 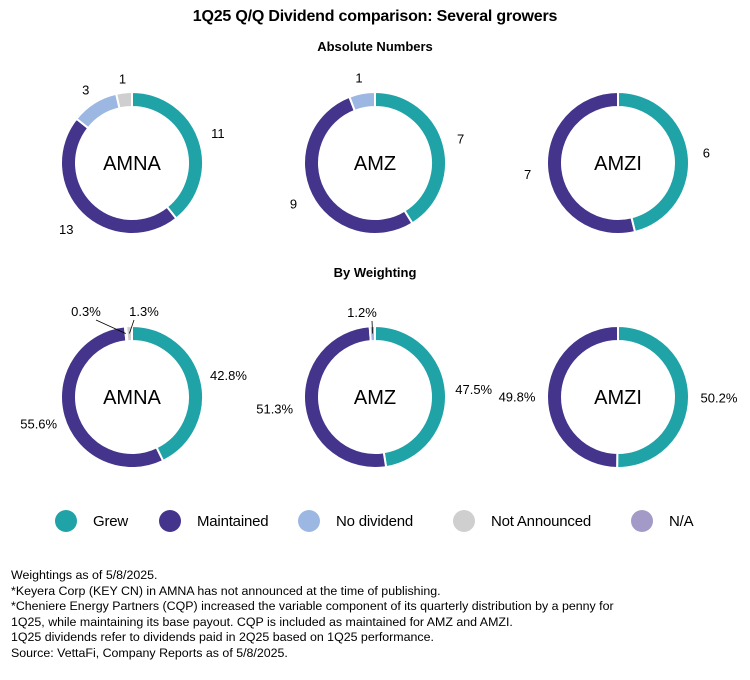 I want to click on slice-label-no-dividend: 1, so click(x=358, y=77).